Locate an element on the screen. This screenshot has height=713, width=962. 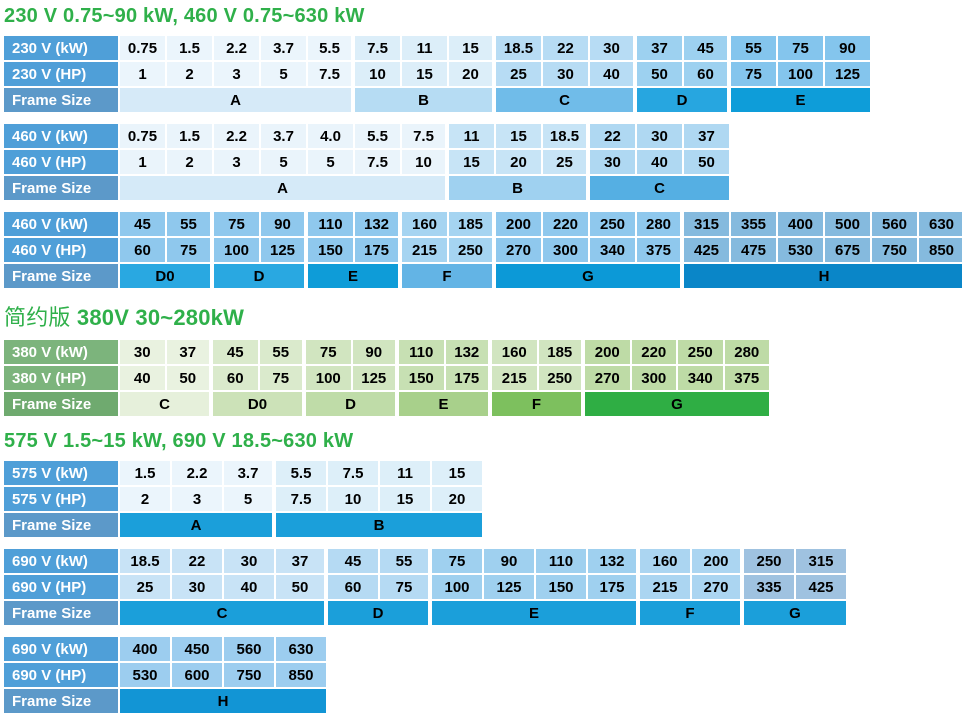
kw-cell: 55 is located at coordinates (405, 561).